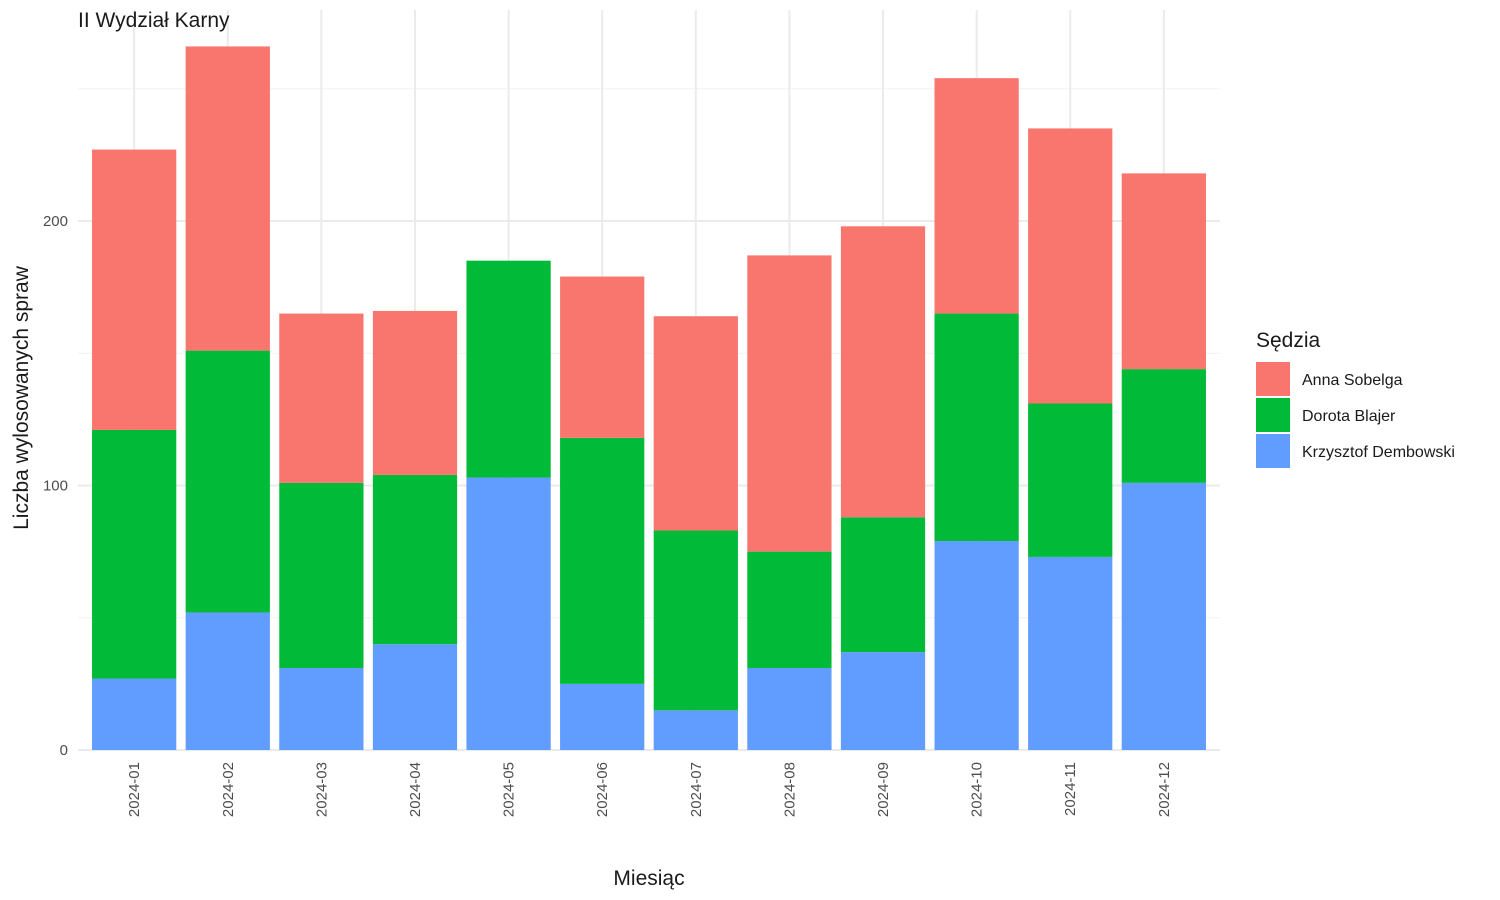 The image size is (1500, 900). I want to click on legend-label: Dorota Blajer, so click(1349, 416).